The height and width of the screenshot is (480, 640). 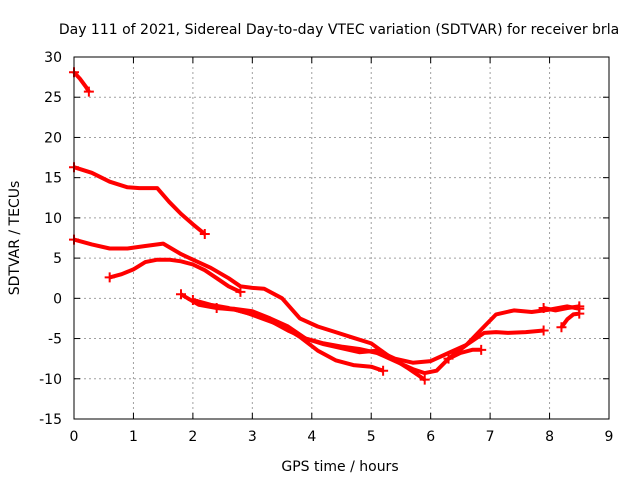 I want to click on y-tick-label: 30, so click(x=53, y=58).